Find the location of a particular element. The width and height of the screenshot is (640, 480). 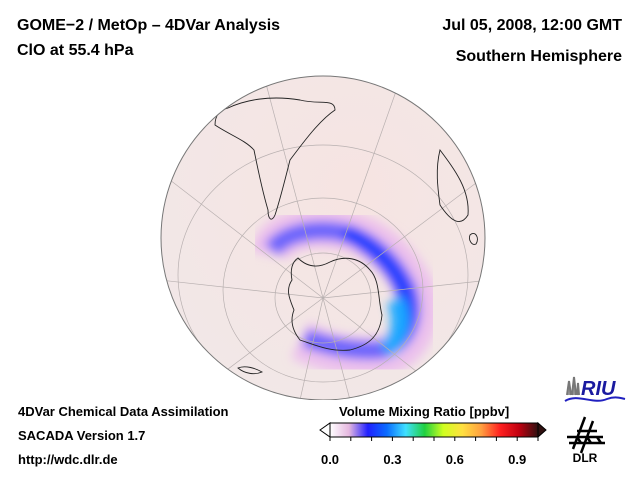

analysis-datetime: Jul 05, 2008, 12:00 GMT is located at coordinates (532, 25).